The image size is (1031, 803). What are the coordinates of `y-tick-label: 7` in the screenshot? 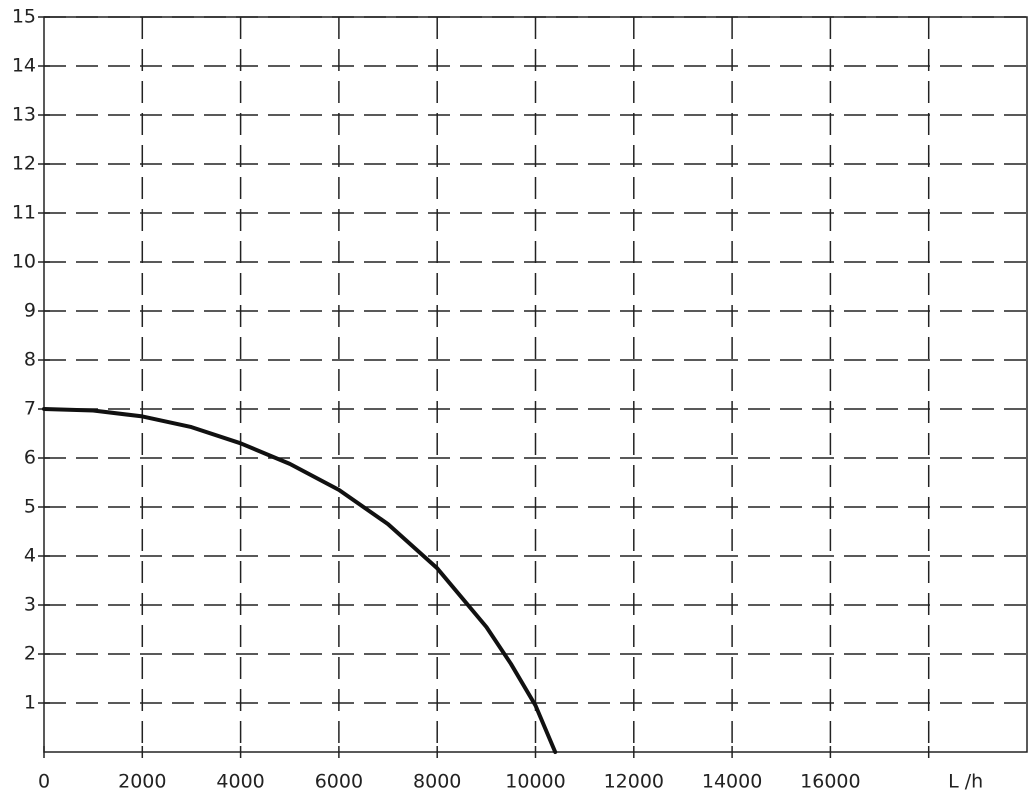 It's located at (30, 409).